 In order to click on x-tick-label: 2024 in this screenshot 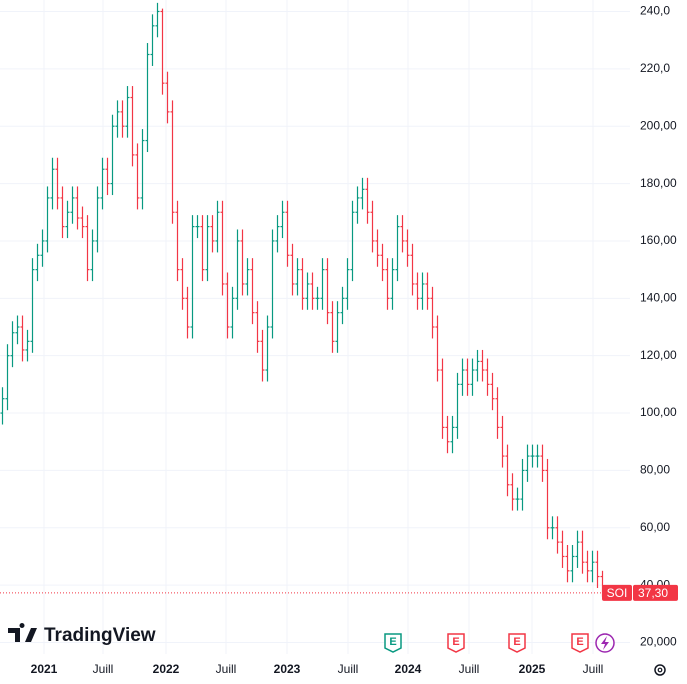, I will do `click(408, 669)`.